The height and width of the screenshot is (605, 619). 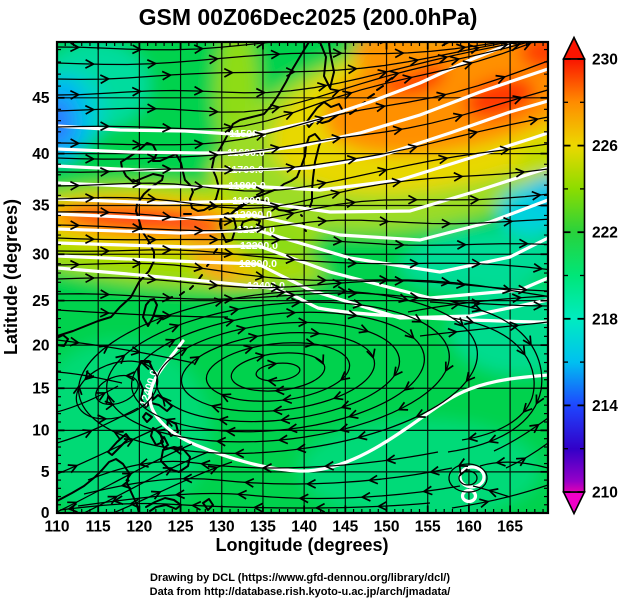 I want to click on svg-text: 115, so click(x=98, y=527).